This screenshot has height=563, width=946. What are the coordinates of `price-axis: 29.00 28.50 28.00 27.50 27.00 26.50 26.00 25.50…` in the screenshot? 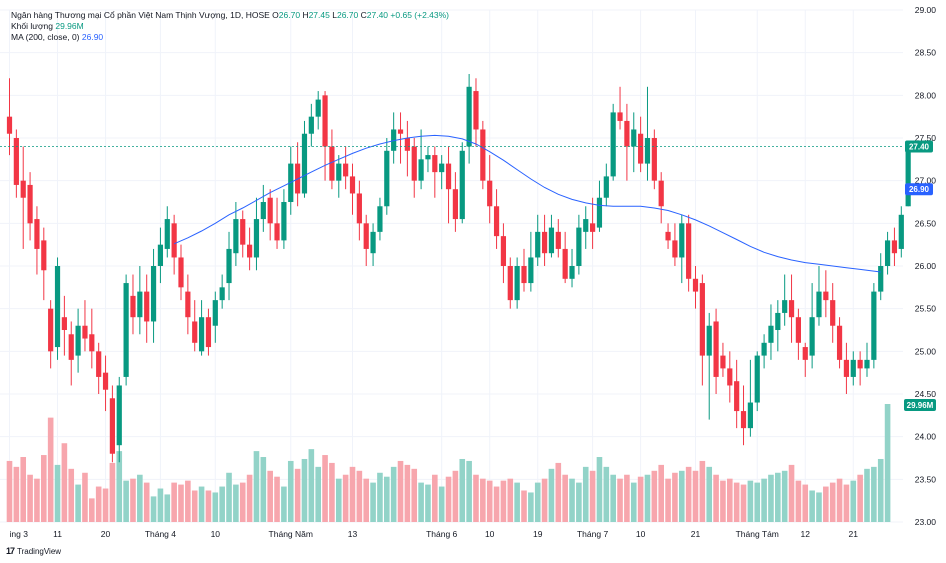 It's located at (926, 266).